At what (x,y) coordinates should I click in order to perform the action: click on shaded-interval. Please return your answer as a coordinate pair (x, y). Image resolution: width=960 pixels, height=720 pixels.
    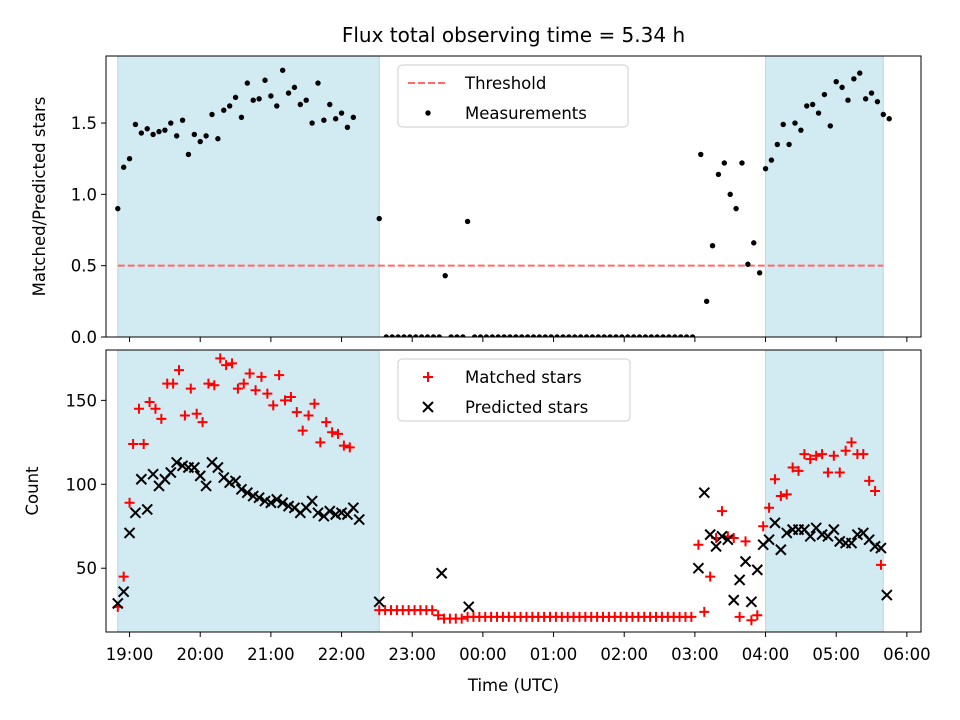
    Looking at the image, I should click on (248, 196).